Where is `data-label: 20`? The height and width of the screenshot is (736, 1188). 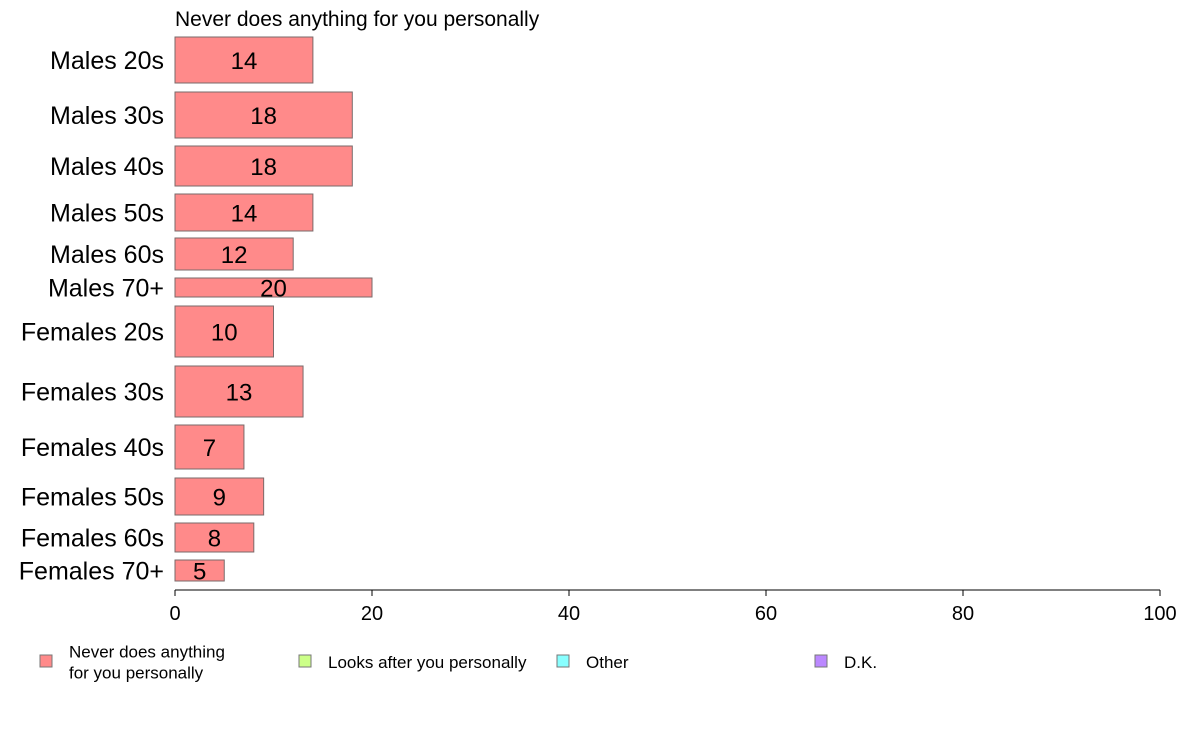 data-label: 20 is located at coordinates (273, 289).